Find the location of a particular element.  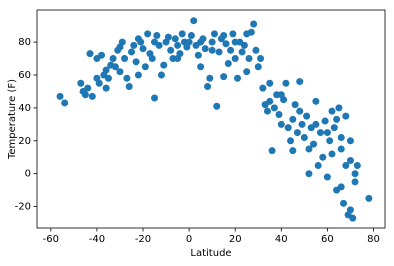

y-tick-label: 40 is located at coordinates (24, 108).